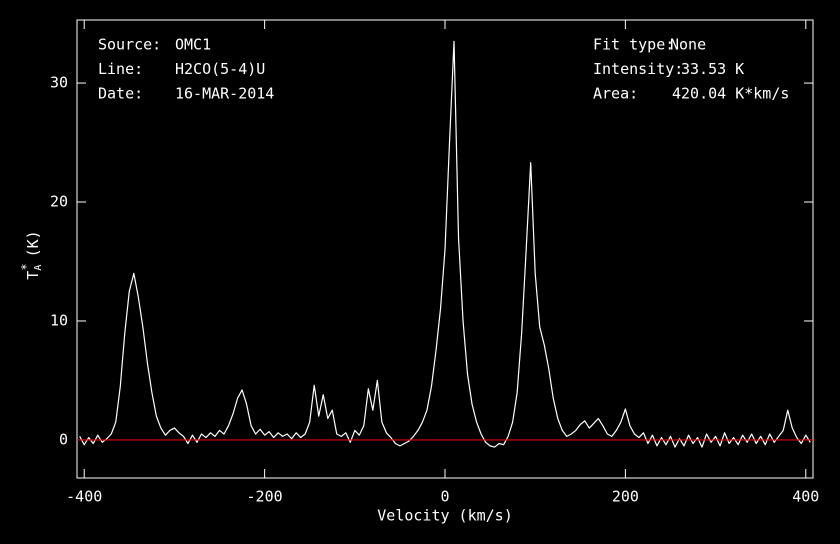 The image size is (840, 544). Describe the element at coordinates (688, 45) in the screenshot. I see `info-value: None` at that location.